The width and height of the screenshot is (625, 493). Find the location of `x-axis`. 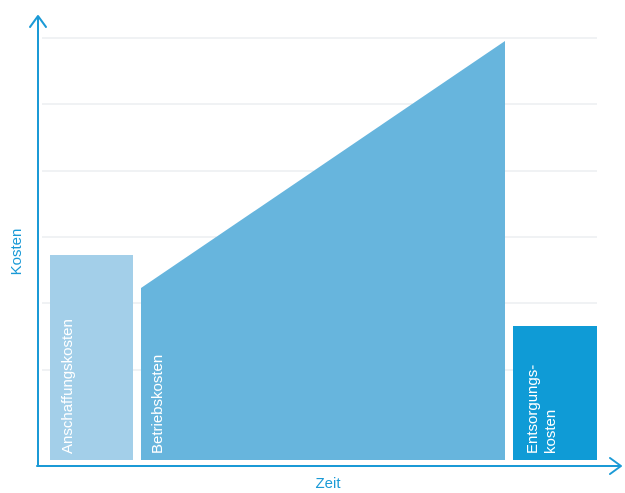

x-axis is located at coordinates (329, 466).